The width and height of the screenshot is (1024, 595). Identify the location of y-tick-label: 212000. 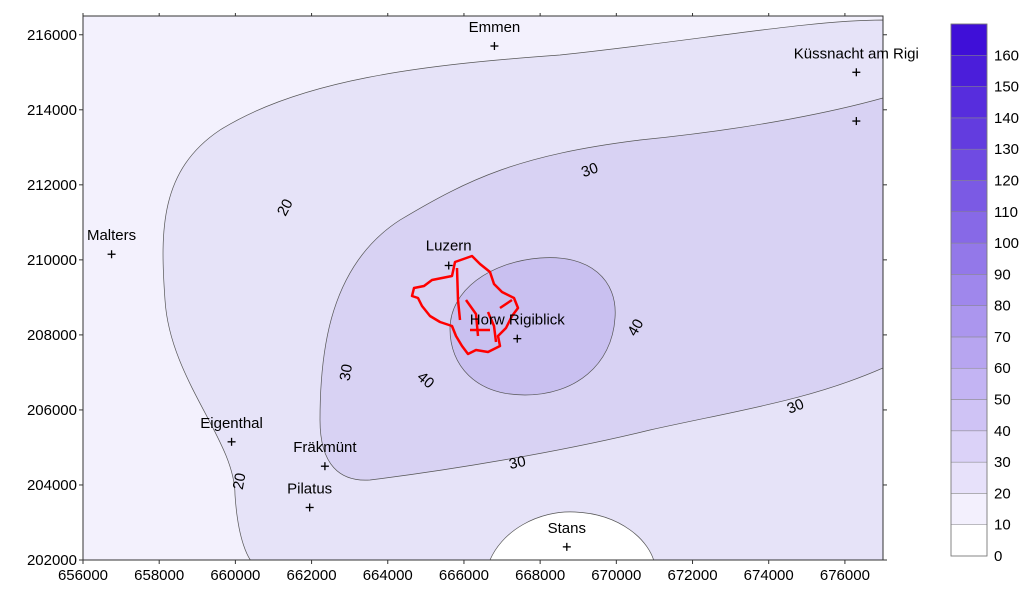
(52, 185).